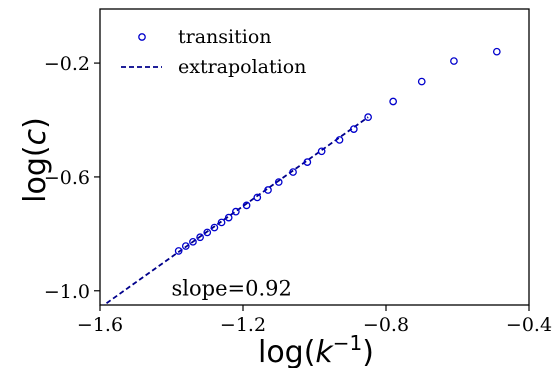 The image size is (556, 368). What do you see at coordinates (35, 160) in the screenshot?
I see `y-axis-title: log(c)` at bounding box center [35, 160].